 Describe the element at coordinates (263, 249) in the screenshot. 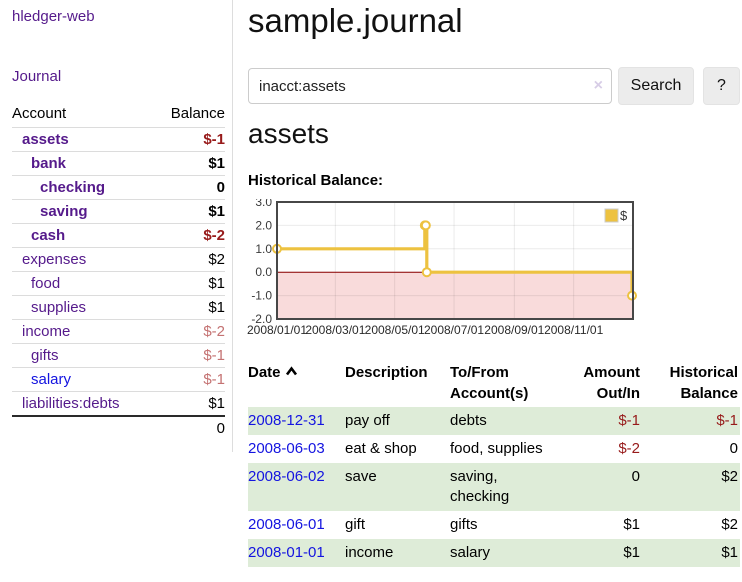

I see `svg-text: 1.0` at that location.